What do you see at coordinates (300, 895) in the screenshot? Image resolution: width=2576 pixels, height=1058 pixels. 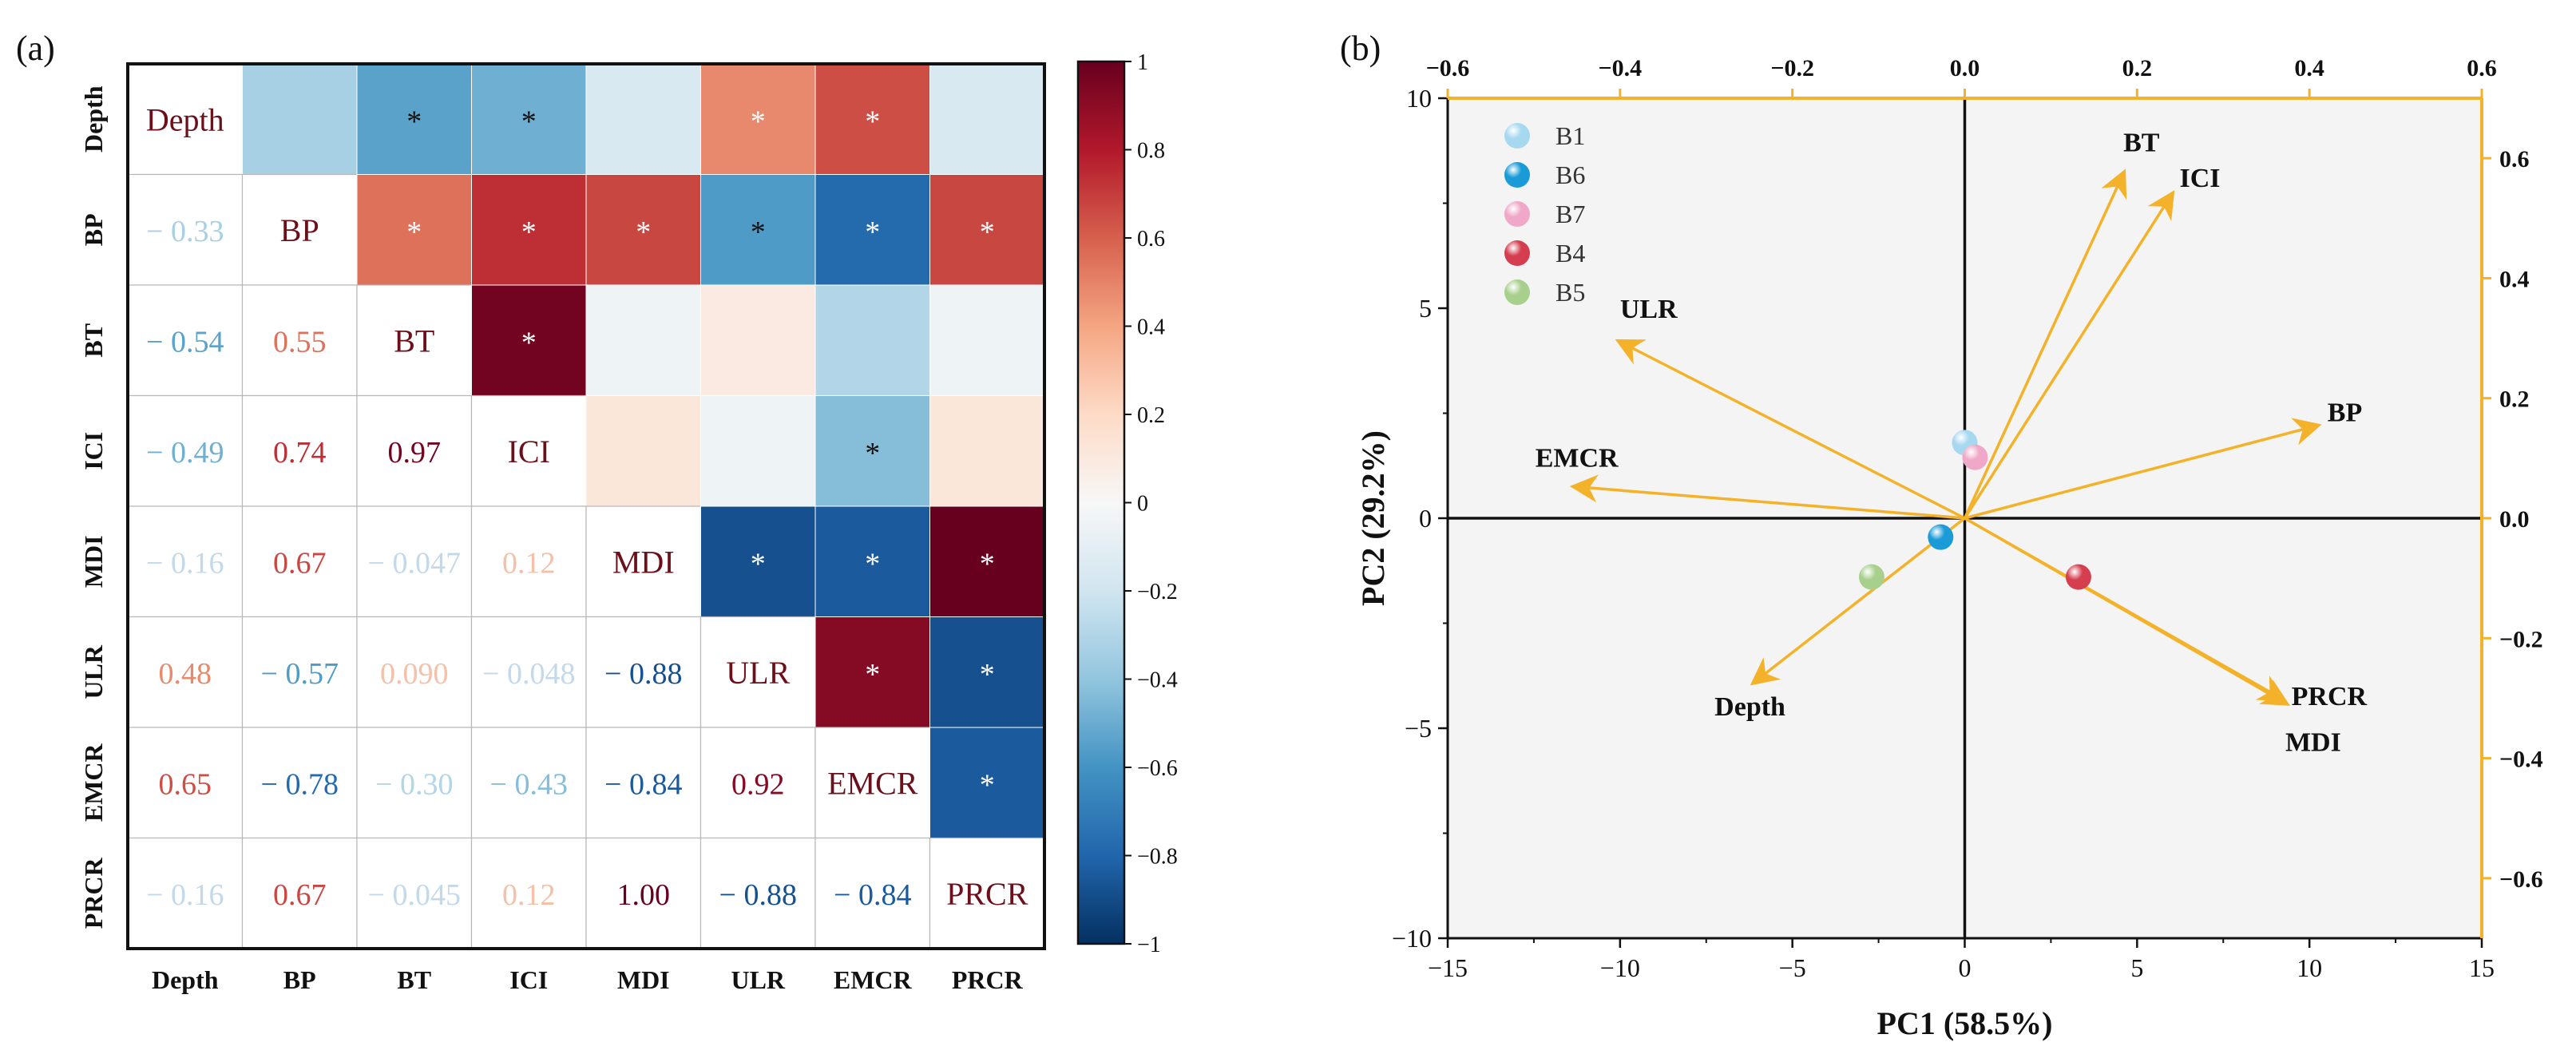 I see `correlation-value: 0.67` at bounding box center [300, 895].